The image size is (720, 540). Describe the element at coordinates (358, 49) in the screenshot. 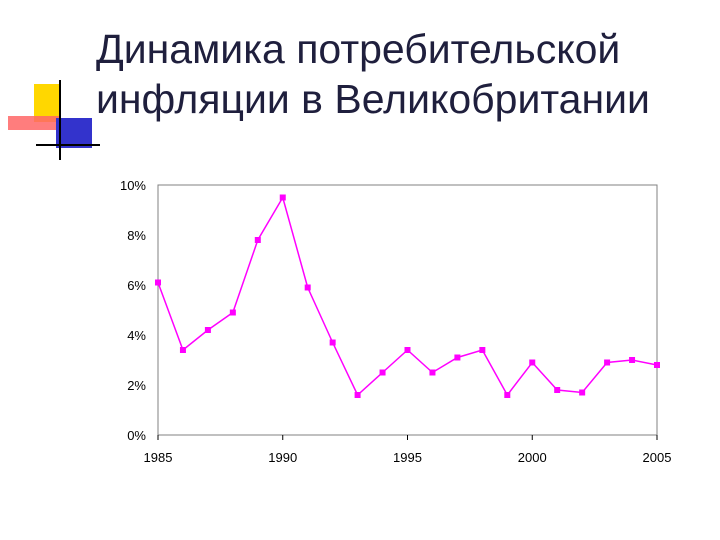

I see `title-line-1: Динамика потребительской` at that location.